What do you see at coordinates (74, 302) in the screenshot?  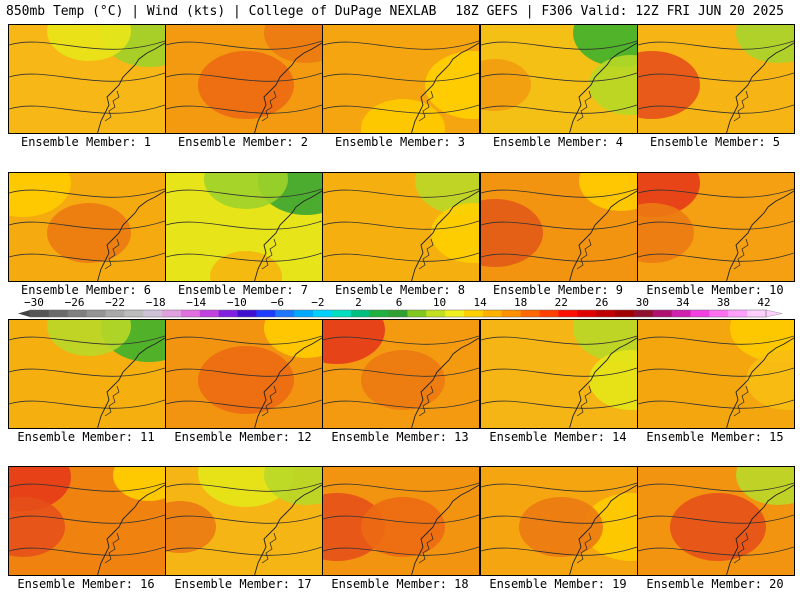 I see `colorbar-tick-label: −26` at bounding box center [74, 302].